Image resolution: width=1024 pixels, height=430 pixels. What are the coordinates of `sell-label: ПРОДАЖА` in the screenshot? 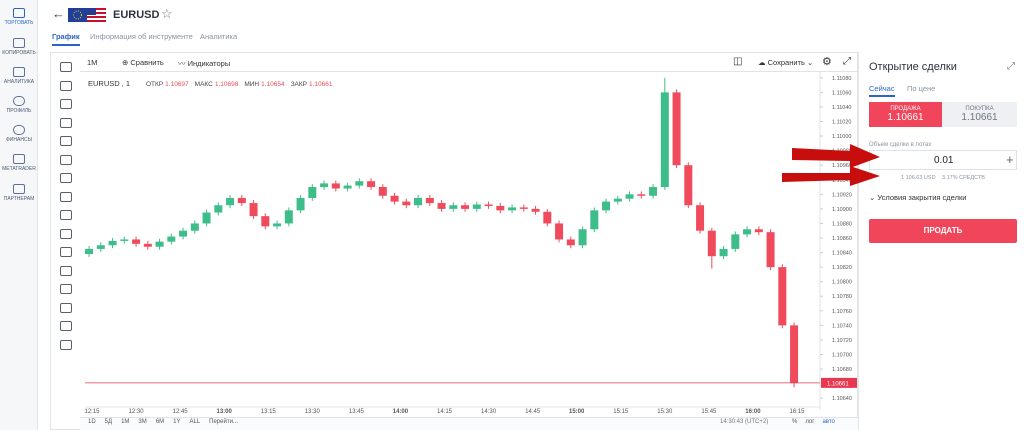 It's located at (905, 109).